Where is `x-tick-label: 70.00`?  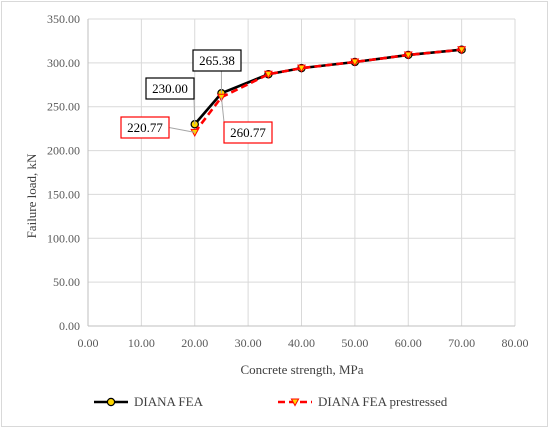 x-tick-label: 70.00 is located at coordinates (461, 343).